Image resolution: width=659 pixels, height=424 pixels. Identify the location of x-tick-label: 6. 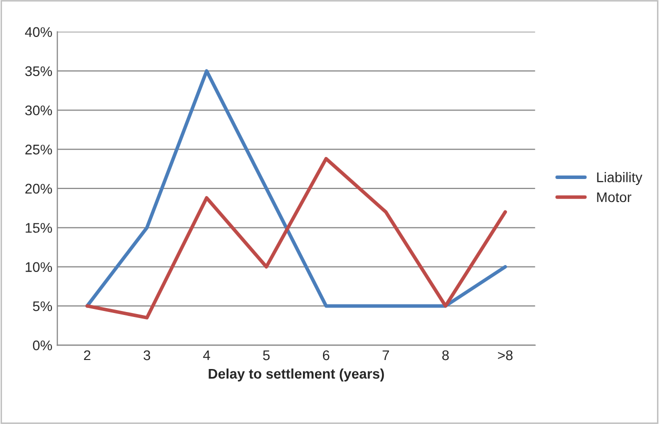
(326, 355).